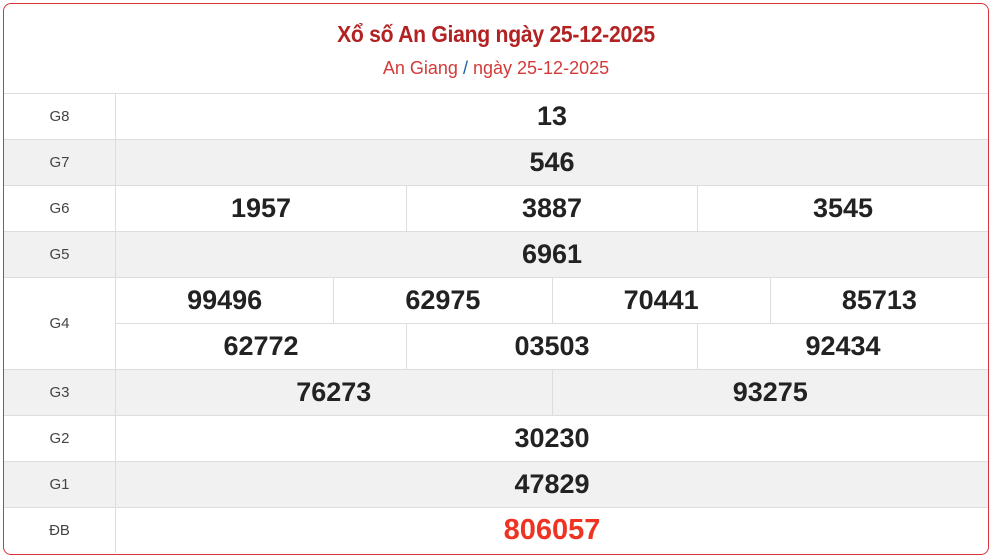 The height and width of the screenshot is (560, 993). Describe the element at coordinates (261, 208) in the screenshot. I see `prize-number: 1957` at that location.